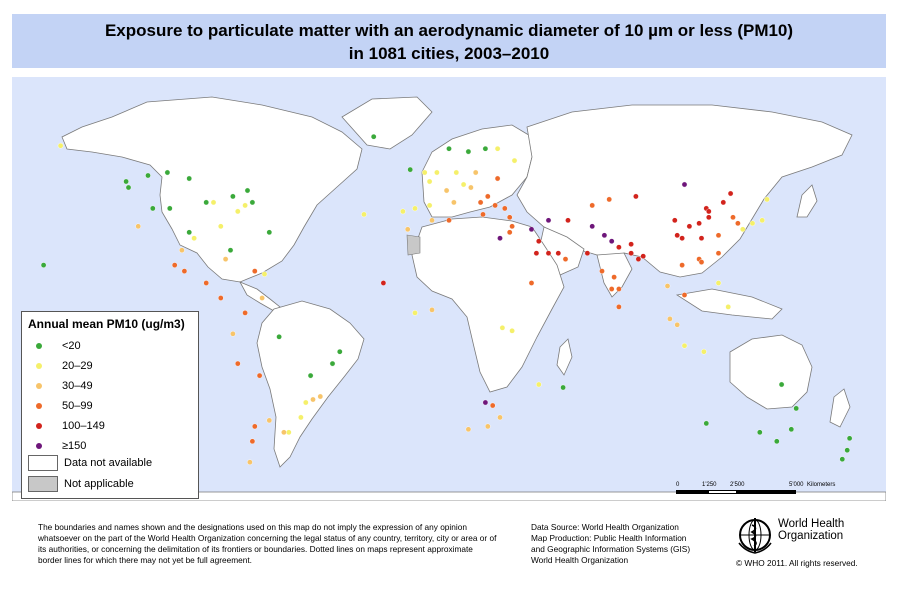 This screenshot has width=900, height=603. Describe the element at coordinates (807, 201) in the screenshot. I see `land-japan` at that location.